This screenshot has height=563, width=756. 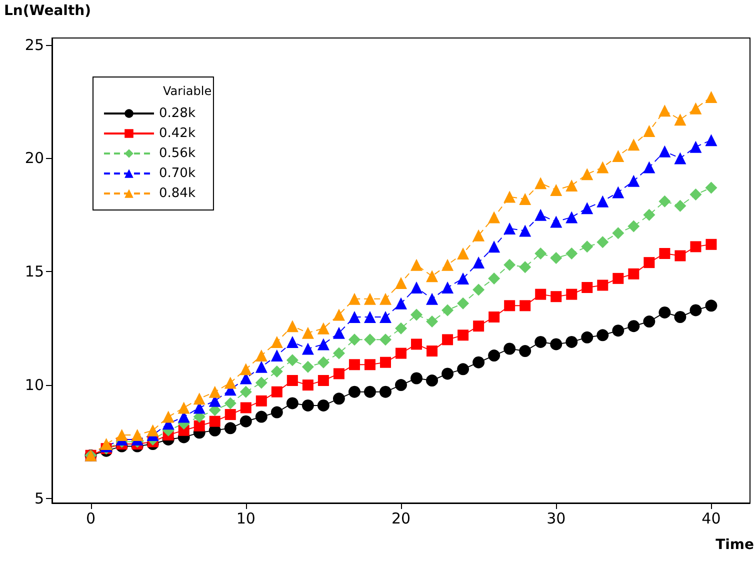 I want to click on legend-label: 0.56k, so click(x=177, y=153).